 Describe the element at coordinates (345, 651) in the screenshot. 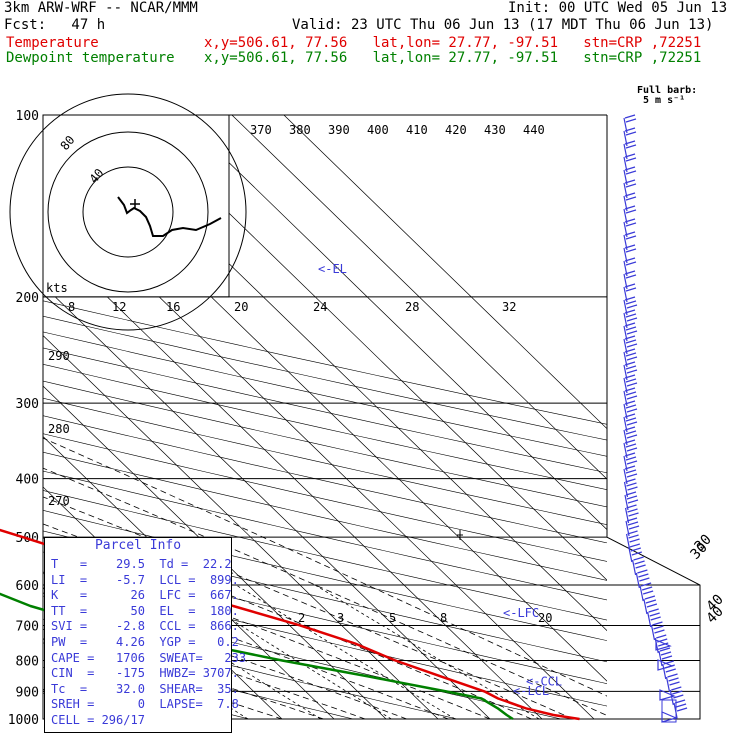

I see `mixing-ratio-line` at that location.